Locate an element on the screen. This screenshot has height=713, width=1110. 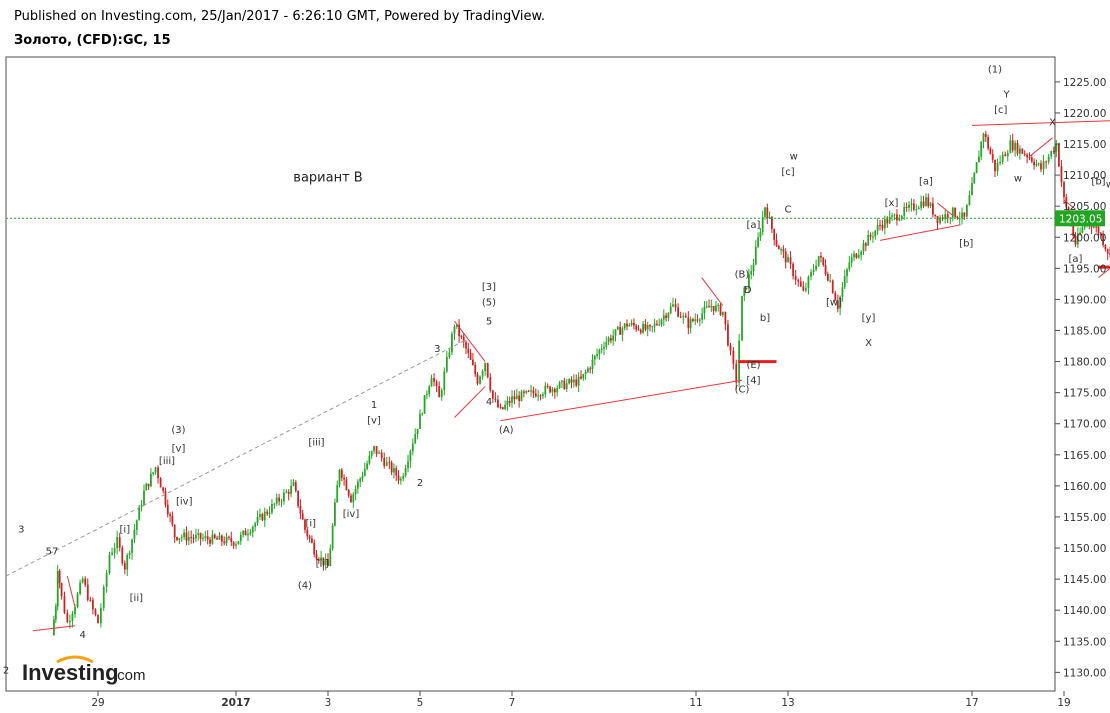
x-tick-label: 3 is located at coordinates (328, 703).